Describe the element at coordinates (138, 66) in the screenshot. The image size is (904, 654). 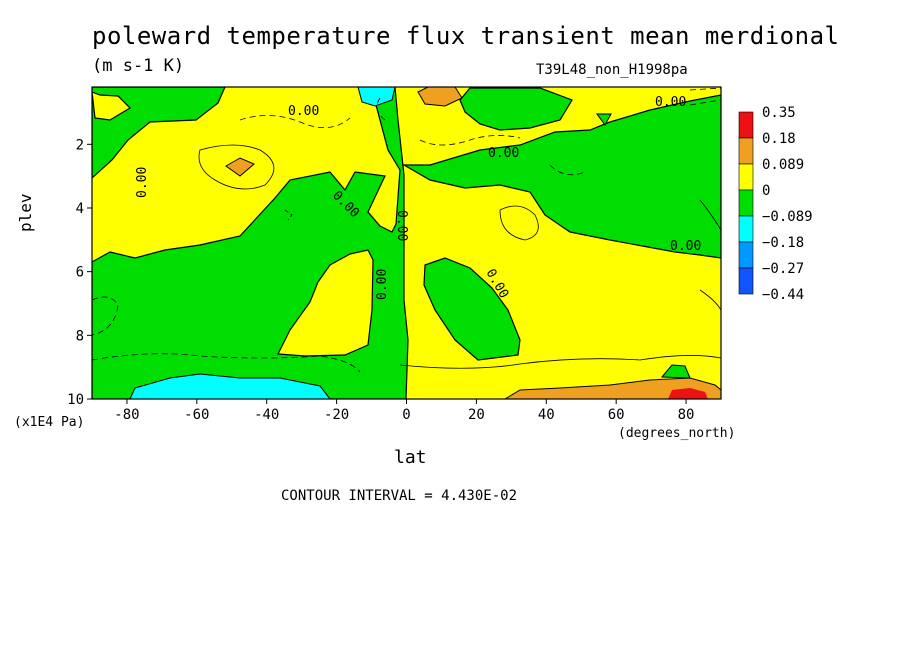
I see `chart-subtitle: (m s-1 K)` at that location.